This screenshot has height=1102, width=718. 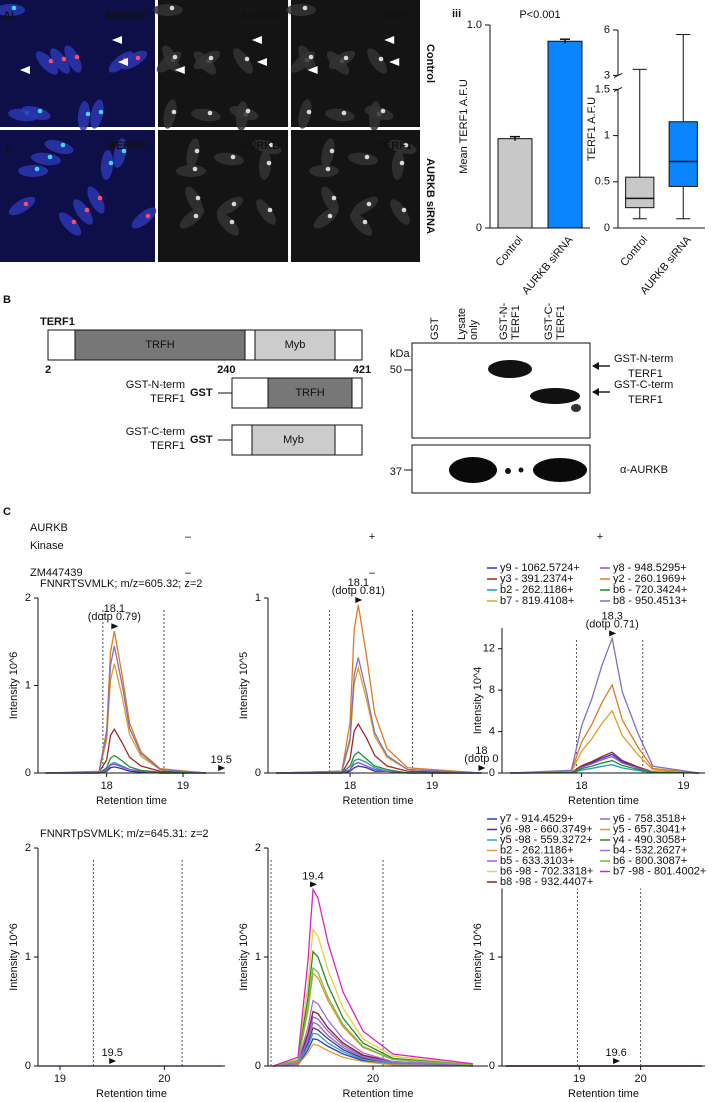 What do you see at coordinates (244, 686) in the screenshot?
I see `y-axis-label: Intensity 10^5` at bounding box center [244, 686].